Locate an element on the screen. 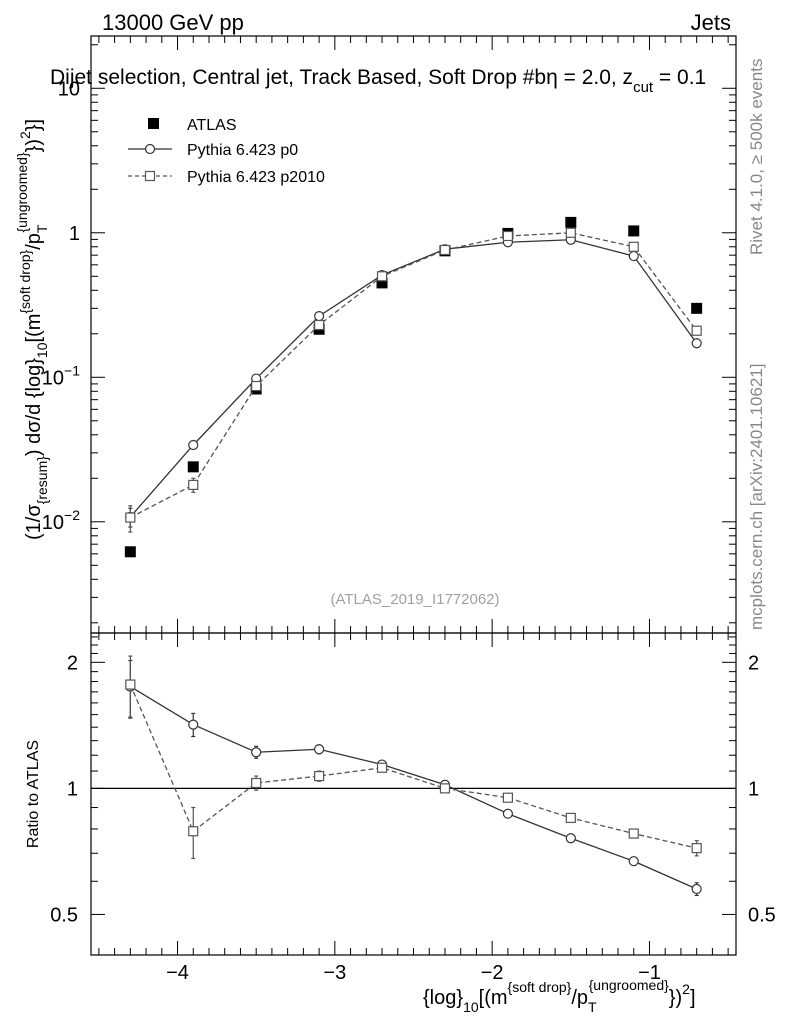 The height and width of the screenshot is (1024, 786). top-y-tick-label: 10⁻¹ is located at coordinates (61, 375).